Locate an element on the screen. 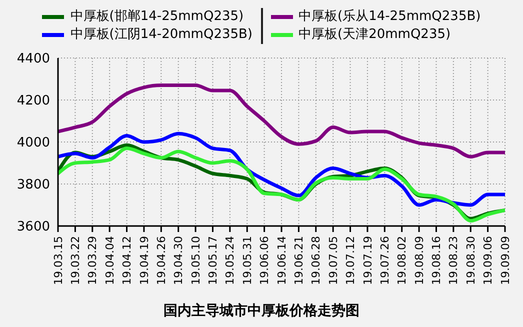 Image resolution: width=523 pixels, height=327 pixels. legend-label: 中厚板(乐从14-25mmQ235B) is located at coordinates (389, 17).